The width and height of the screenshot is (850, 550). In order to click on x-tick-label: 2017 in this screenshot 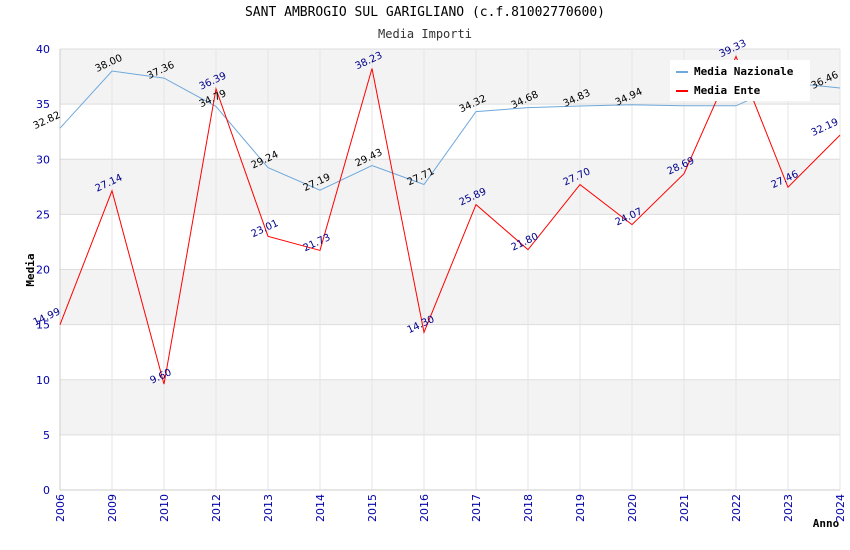, I will do `click(476, 508)`.